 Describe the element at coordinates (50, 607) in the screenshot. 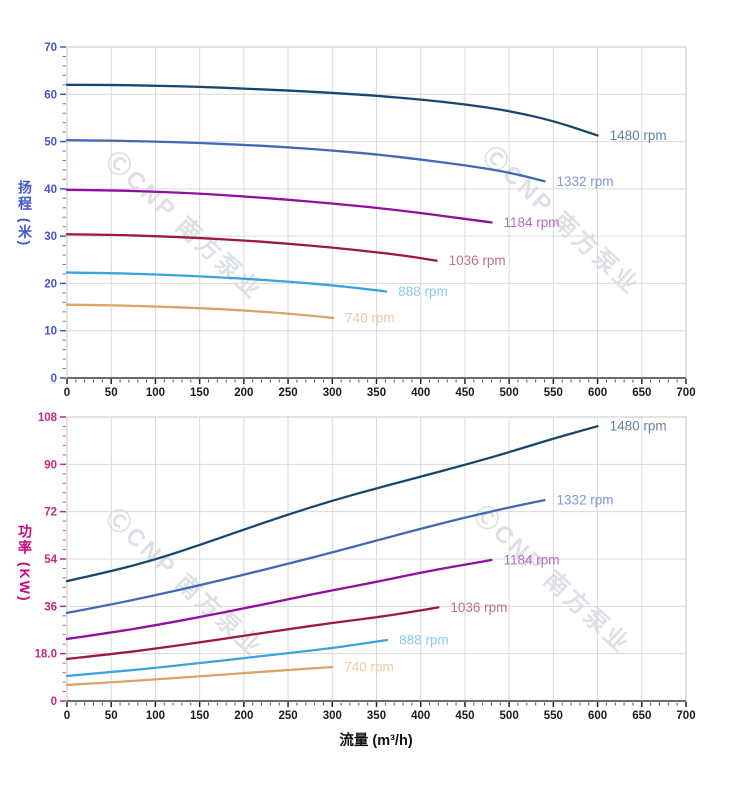

I see `svg-text: 36` at that location.